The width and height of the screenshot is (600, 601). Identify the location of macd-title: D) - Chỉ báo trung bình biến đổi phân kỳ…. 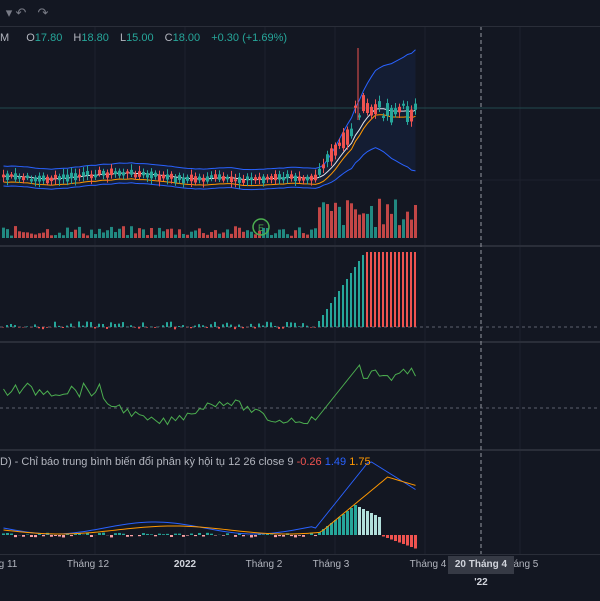
(147, 462).